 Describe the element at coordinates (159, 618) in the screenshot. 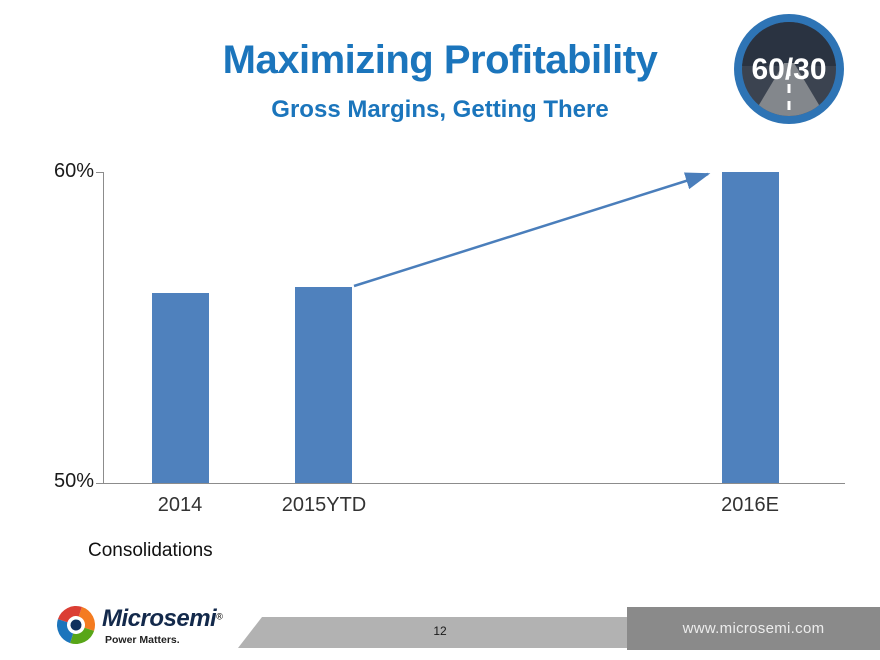

I see `logo-wordmark: Microsemi` at that location.